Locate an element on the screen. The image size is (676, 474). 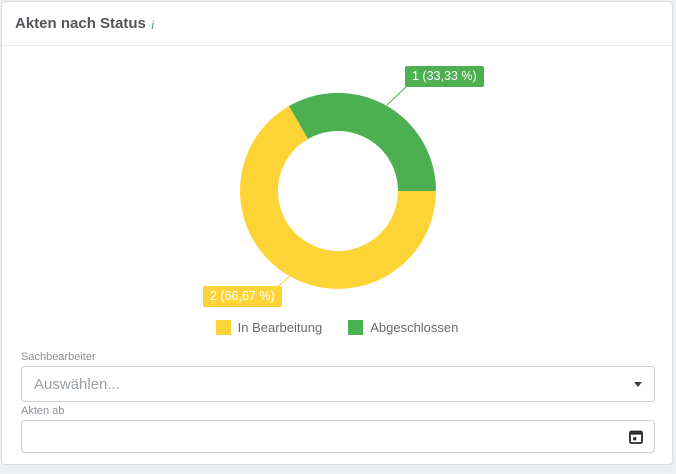
donut-chart-canvas is located at coordinates (338, 188).